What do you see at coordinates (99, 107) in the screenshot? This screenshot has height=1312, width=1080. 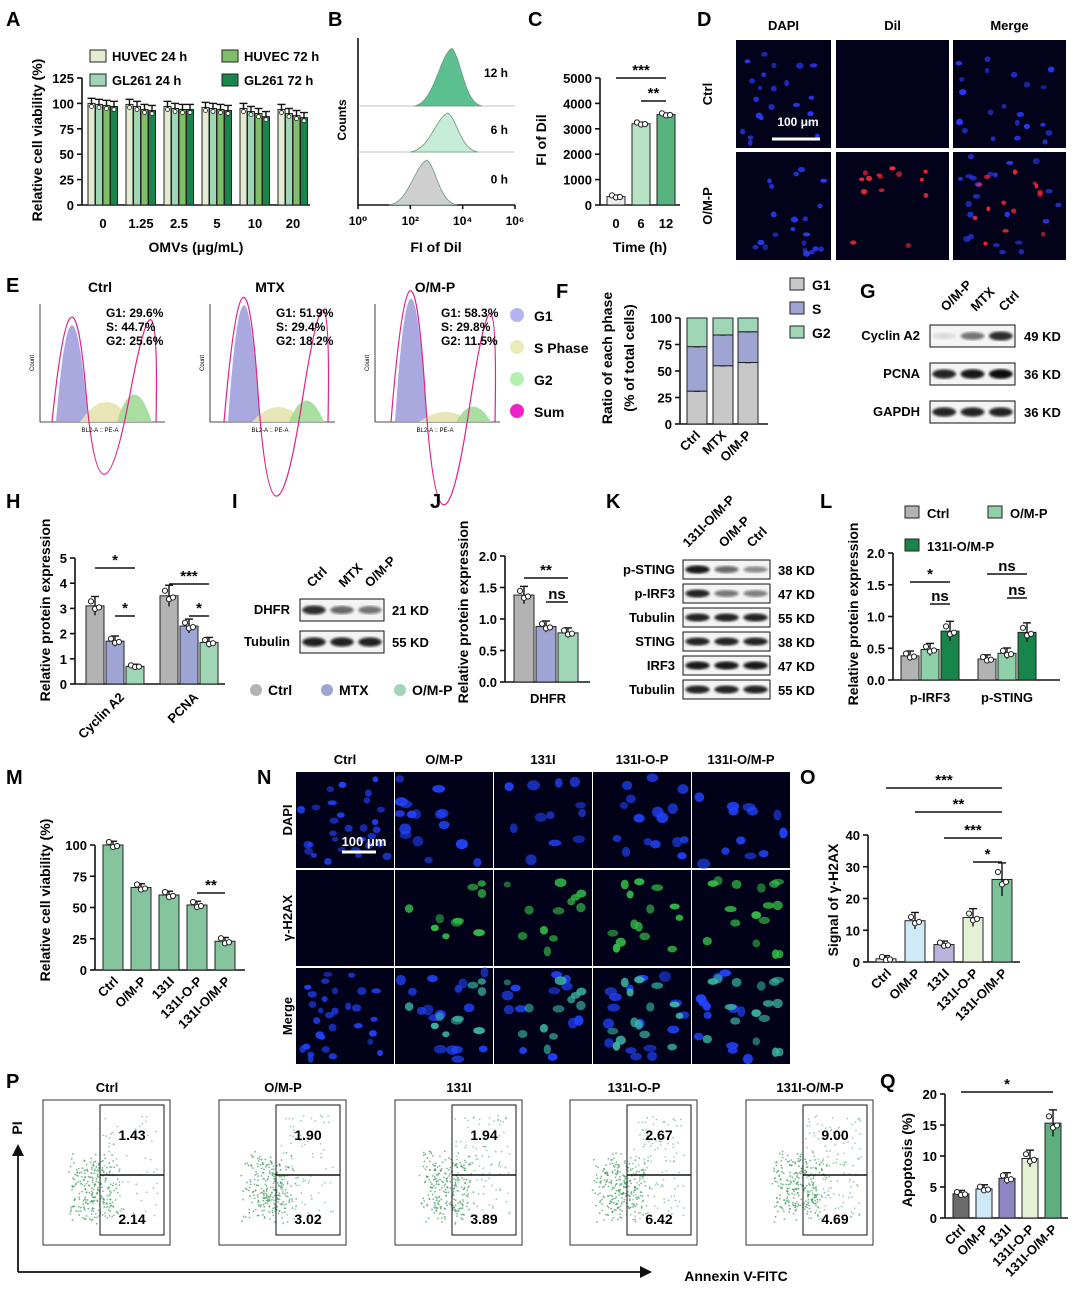 I see `panel-a-point` at bounding box center [99, 107].